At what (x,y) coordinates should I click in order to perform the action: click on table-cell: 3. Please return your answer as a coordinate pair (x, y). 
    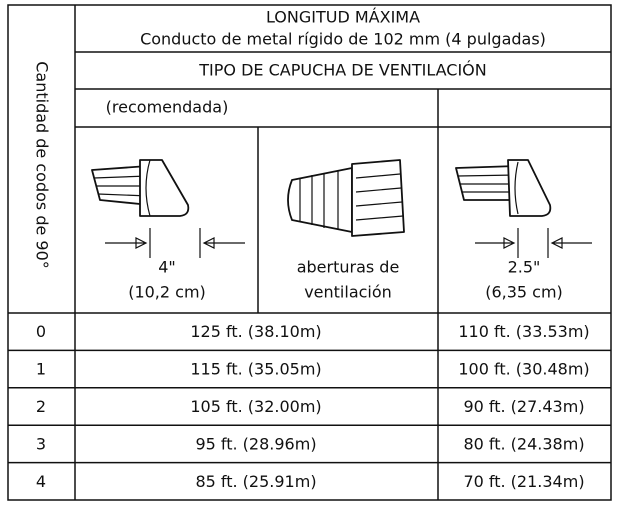
    Looking at the image, I should click on (41, 443).